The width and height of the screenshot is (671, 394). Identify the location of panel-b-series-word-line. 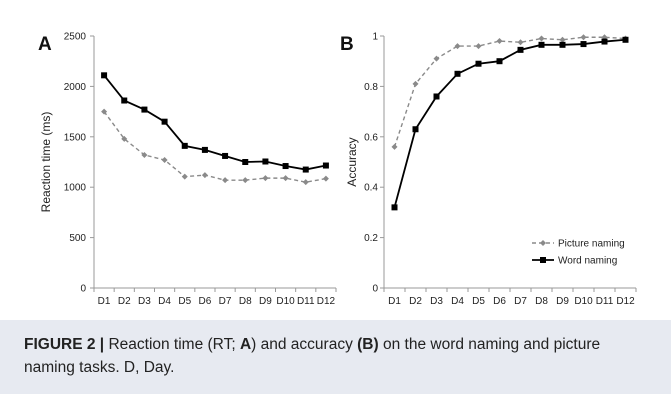
(509, 123).